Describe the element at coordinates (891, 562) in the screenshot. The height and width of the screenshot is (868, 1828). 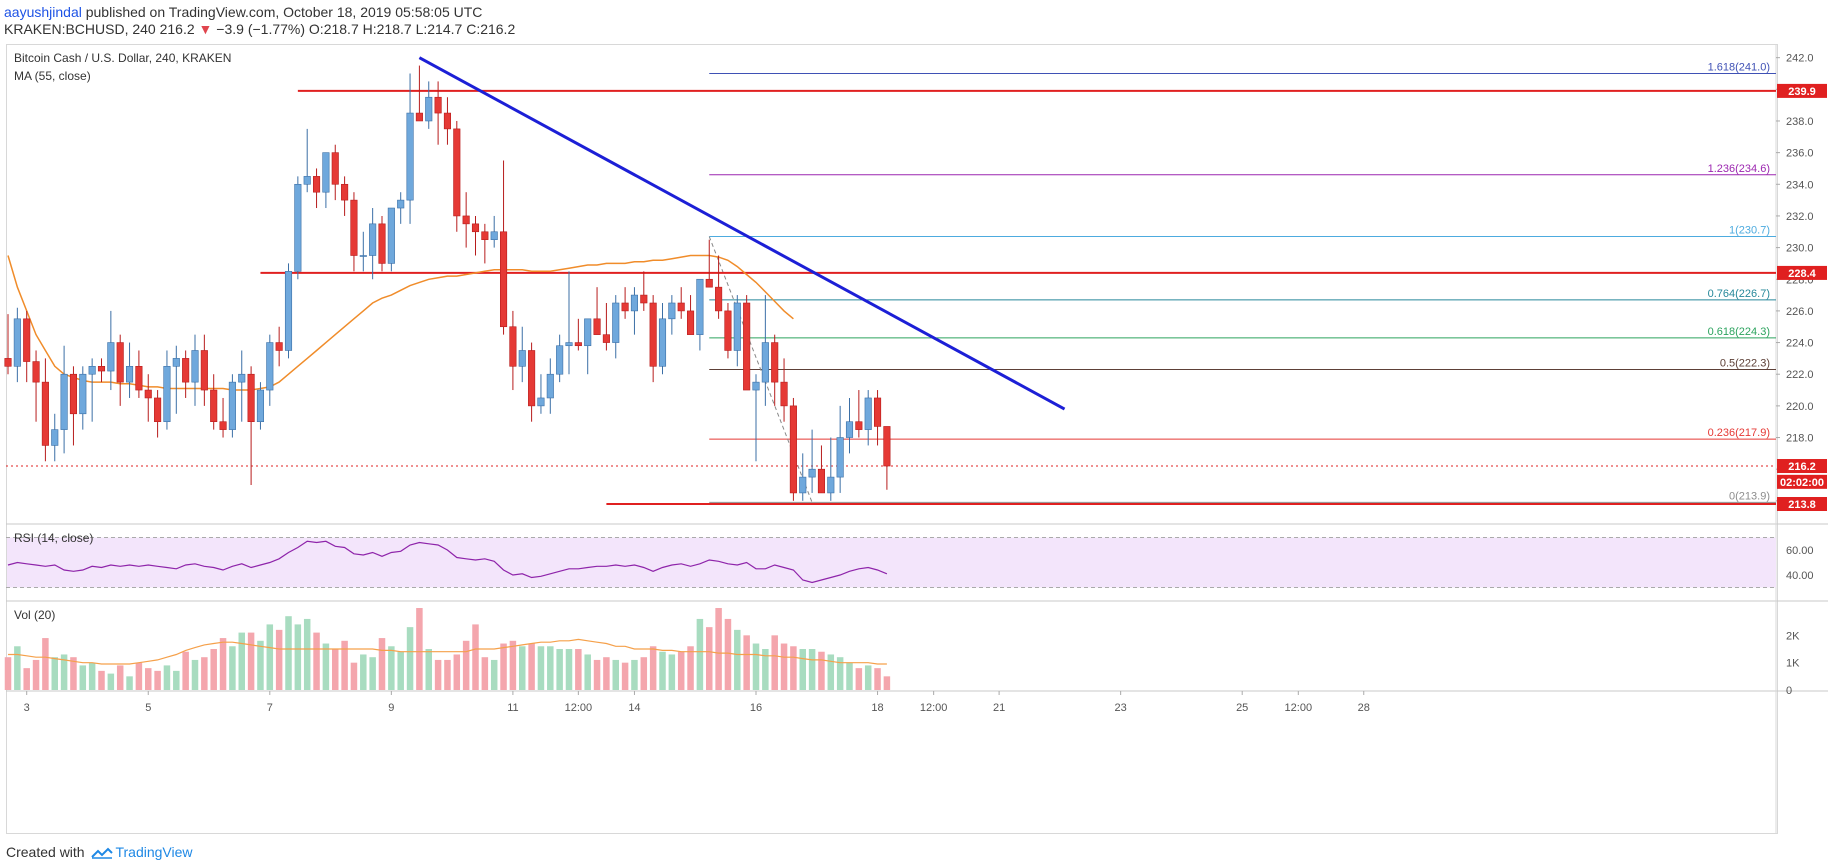
I see `rsi-band` at that location.